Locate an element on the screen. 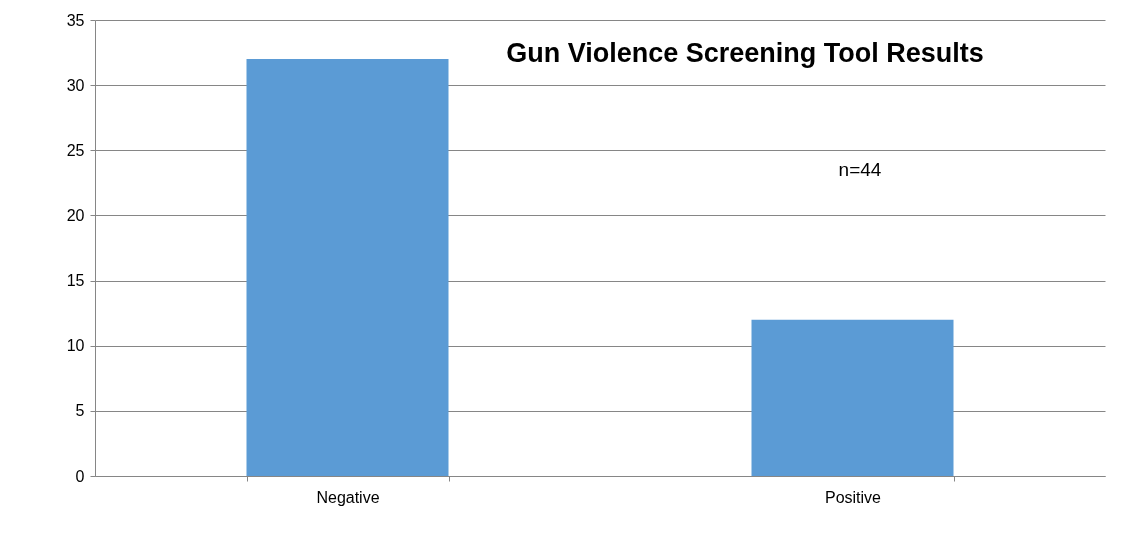 This screenshot has height=550, width=1122. x-tick-label: Negative is located at coordinates (348, 497).